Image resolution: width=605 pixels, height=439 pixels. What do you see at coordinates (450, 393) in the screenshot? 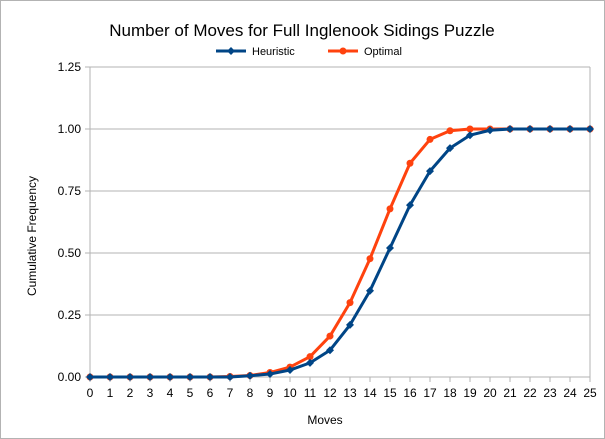
I see `x-tick-label: 18` at bounding box center [450, 393].